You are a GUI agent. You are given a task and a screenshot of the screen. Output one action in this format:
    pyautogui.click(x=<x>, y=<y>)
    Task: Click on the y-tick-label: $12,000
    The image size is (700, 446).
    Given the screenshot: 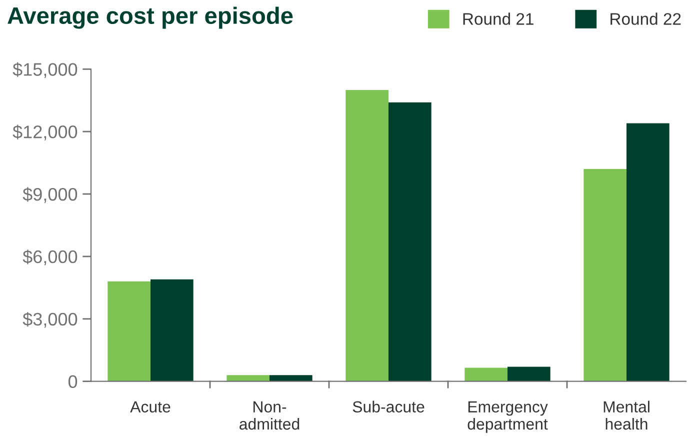 What is the action you would take?
    pyautogui.click(x=45, y=132)
    